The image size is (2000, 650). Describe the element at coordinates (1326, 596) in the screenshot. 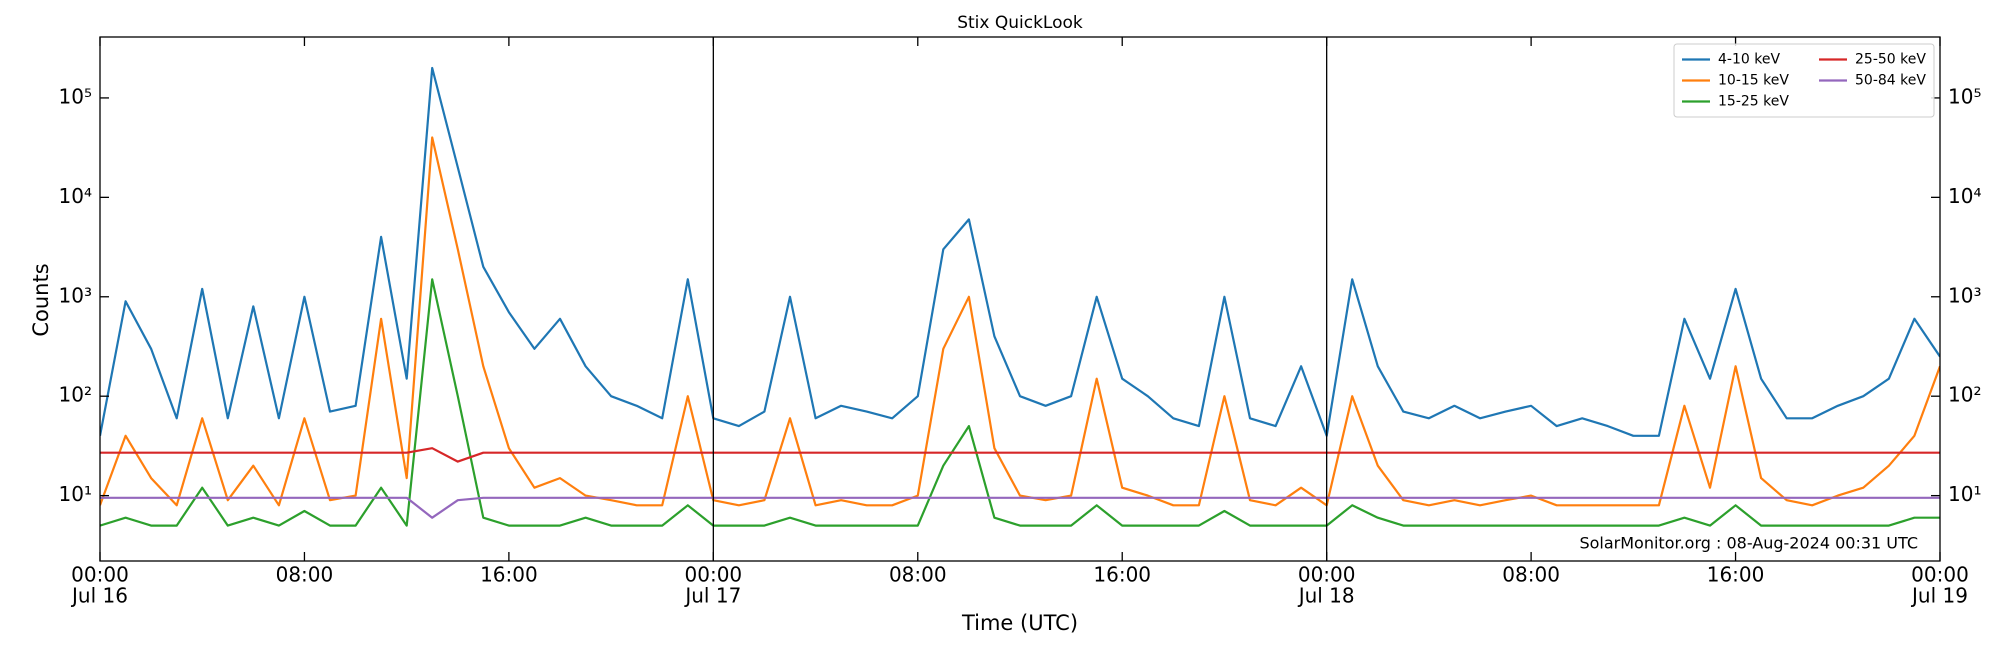

I see `x-date-label: Jul 18` at that location.